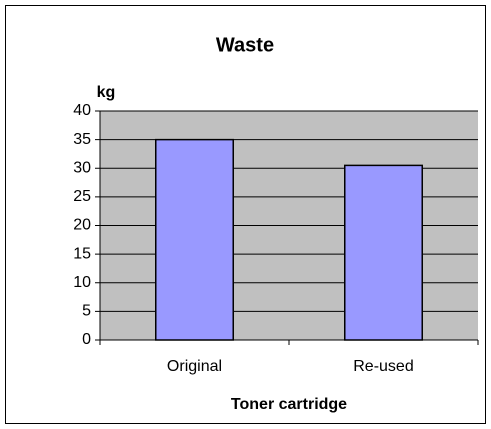 The width and height of the screenshot is (491, 429). What do you see at coordinates (86, 339) in the screenshot?
I see `y-tick-label: 0` at bounding box center [86, 339].